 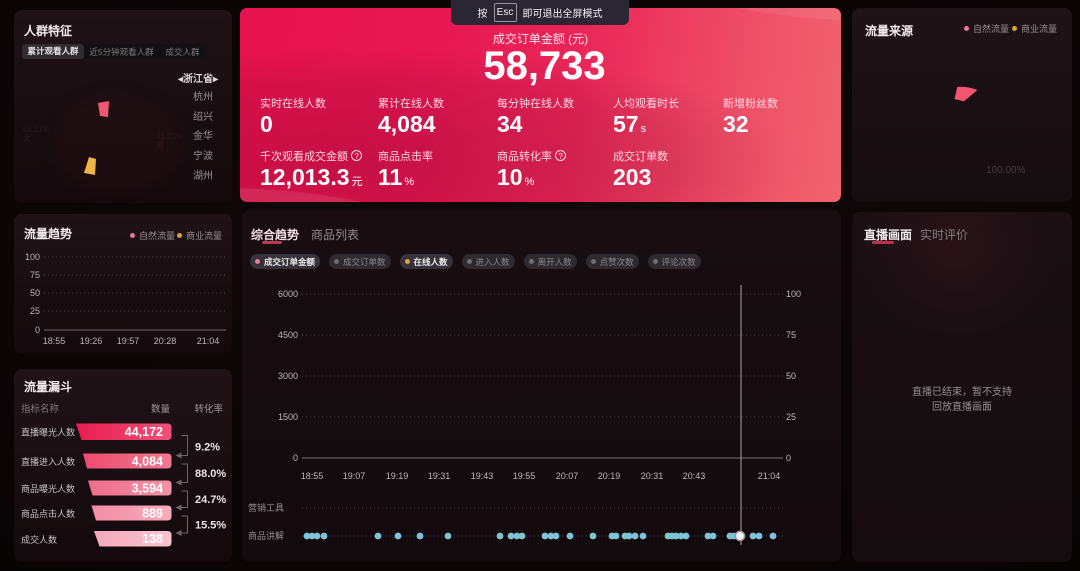 What do you see at coordinates (91, 341) in the screenshot?
I see `svg-text: 19:26` at bounding box center [91, 341].